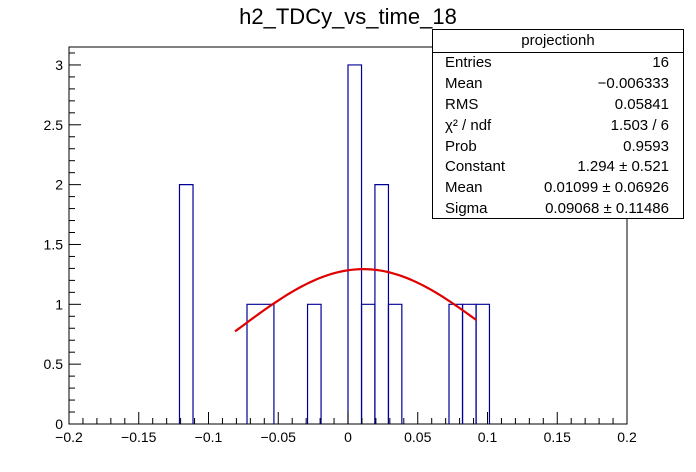  I want to click on stats-key: Sigma, so click(466, 209).